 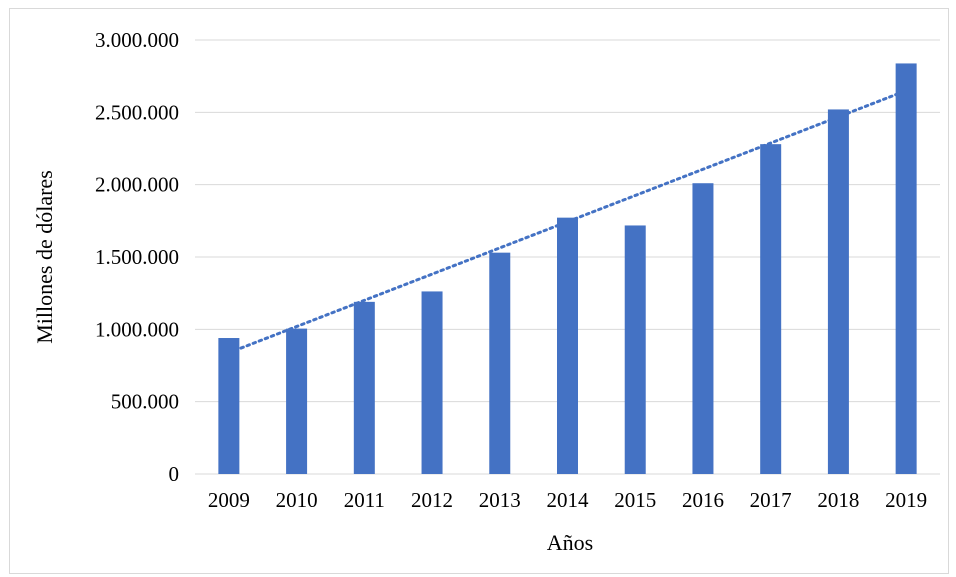 What do you see at coordinates (44, 257) in the screenshot?
I see `y-axis-title: Millones de dólares` at bounding box center [44, 257].